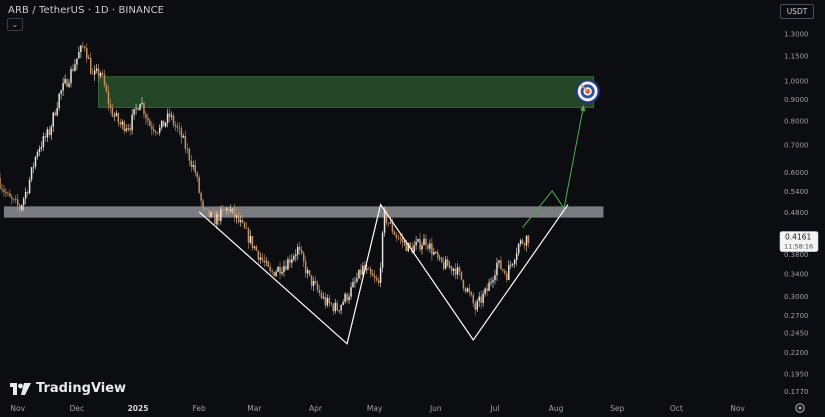 The width and height of the screenshot is (825, 417). I want to click on projection-arrow, so click(553, 166).